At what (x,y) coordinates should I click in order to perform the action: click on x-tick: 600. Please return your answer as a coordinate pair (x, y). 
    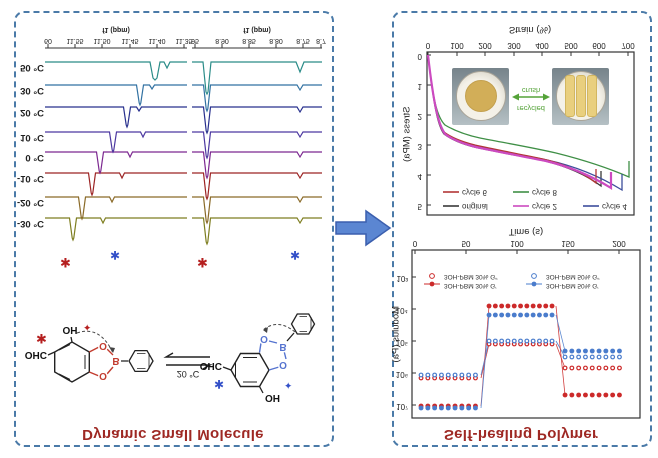
    Looking at the image, I should click on (599, 45).